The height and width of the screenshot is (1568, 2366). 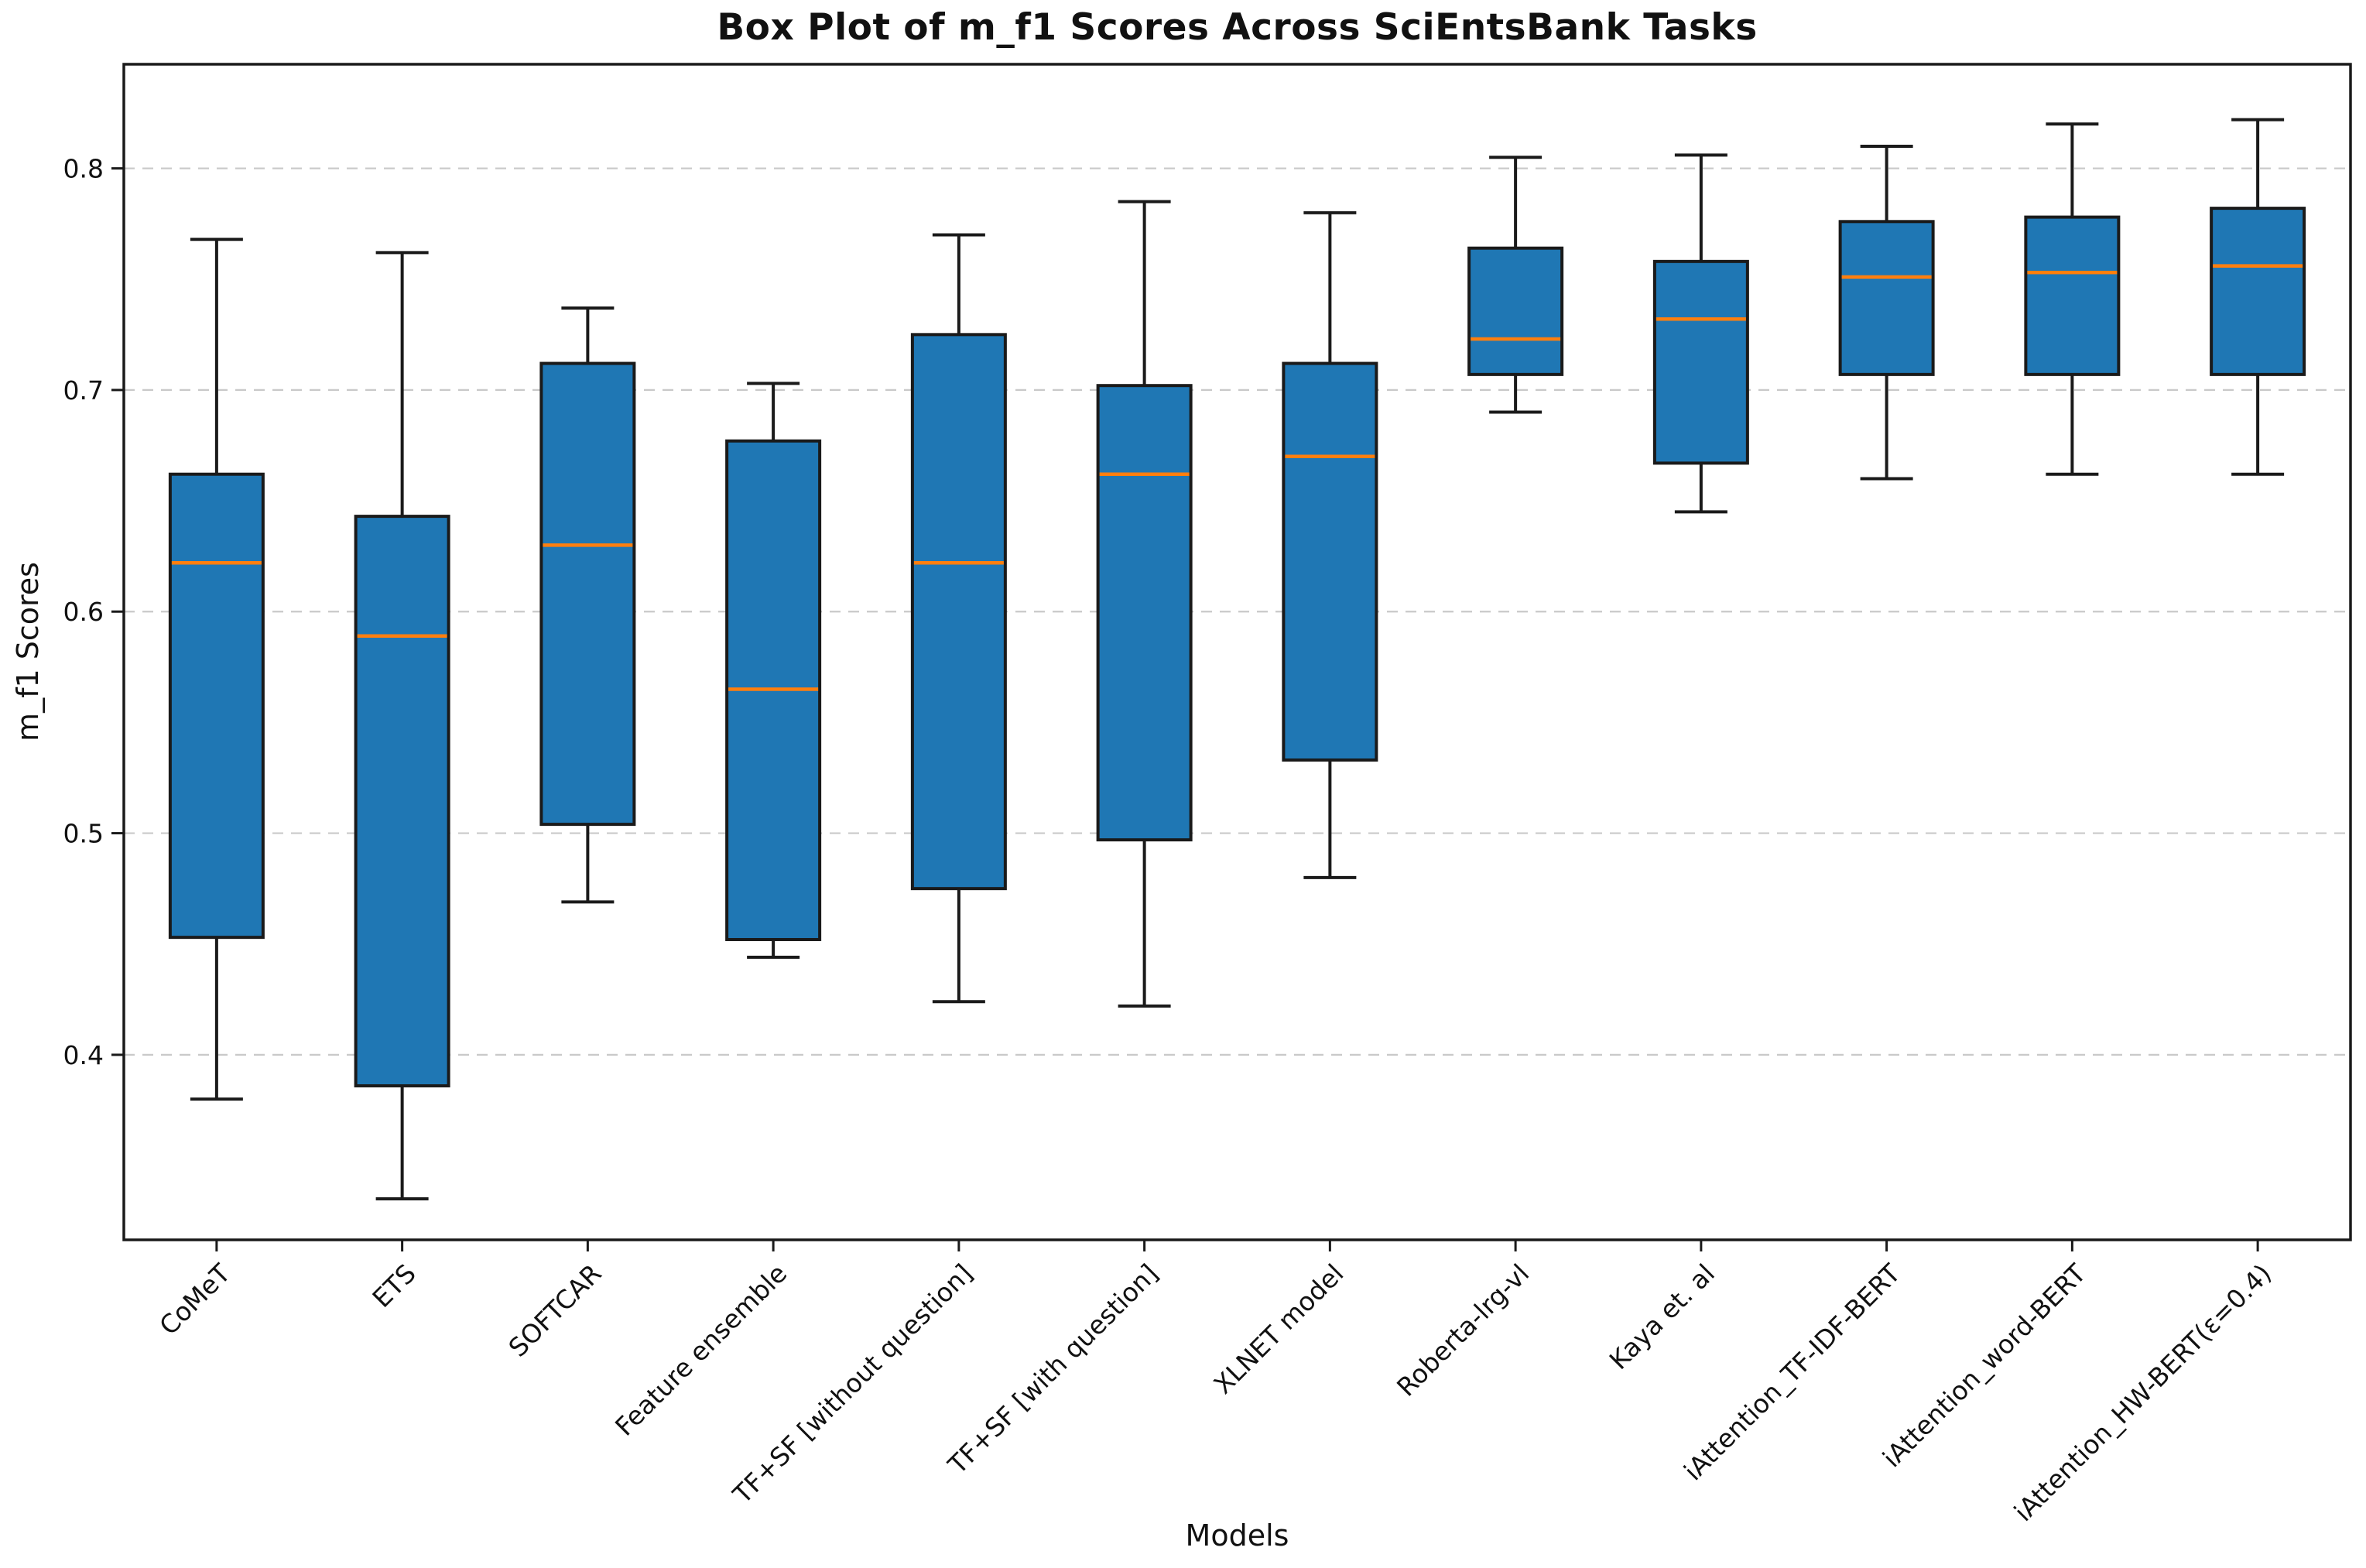 I want to click on x-tick-label: iAttention_word-BERT, so click(x=1984, y=1365).